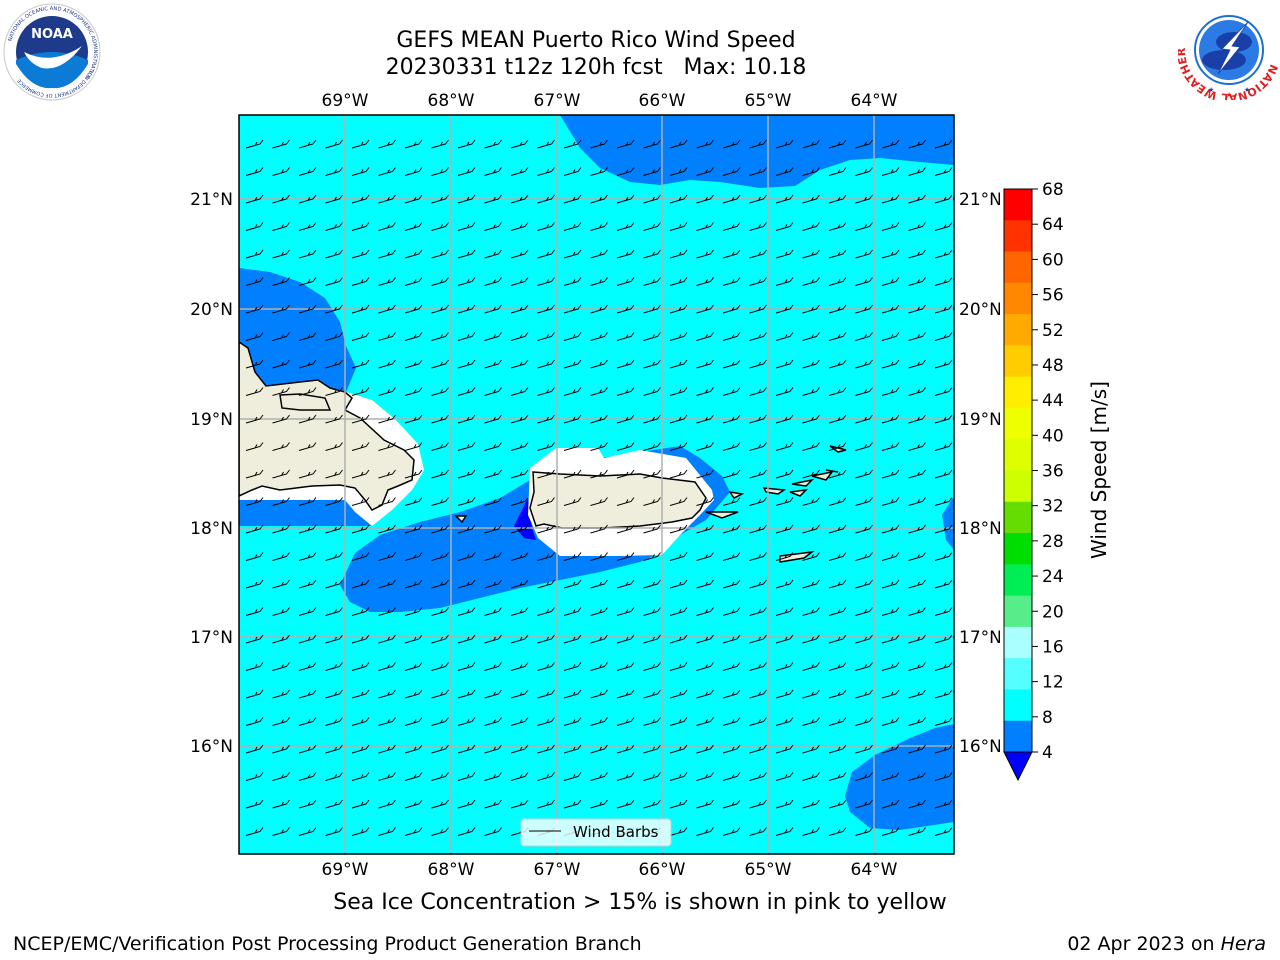 This screenshot has width=1280, height=960. I want to click on colorbar-tick-label: 68, so click(1053, 190).